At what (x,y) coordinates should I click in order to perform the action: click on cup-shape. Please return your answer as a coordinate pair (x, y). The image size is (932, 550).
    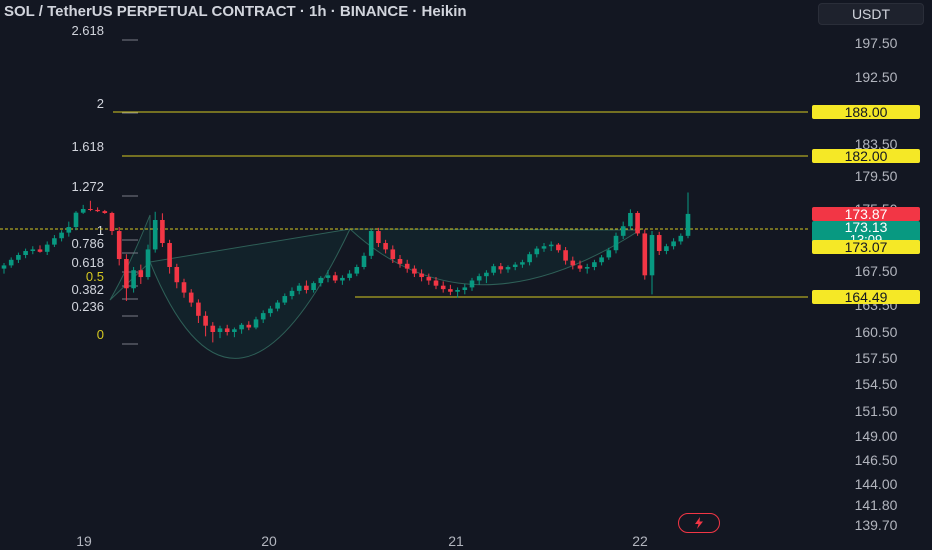
    Looking at the image, I should click on (250, 293).